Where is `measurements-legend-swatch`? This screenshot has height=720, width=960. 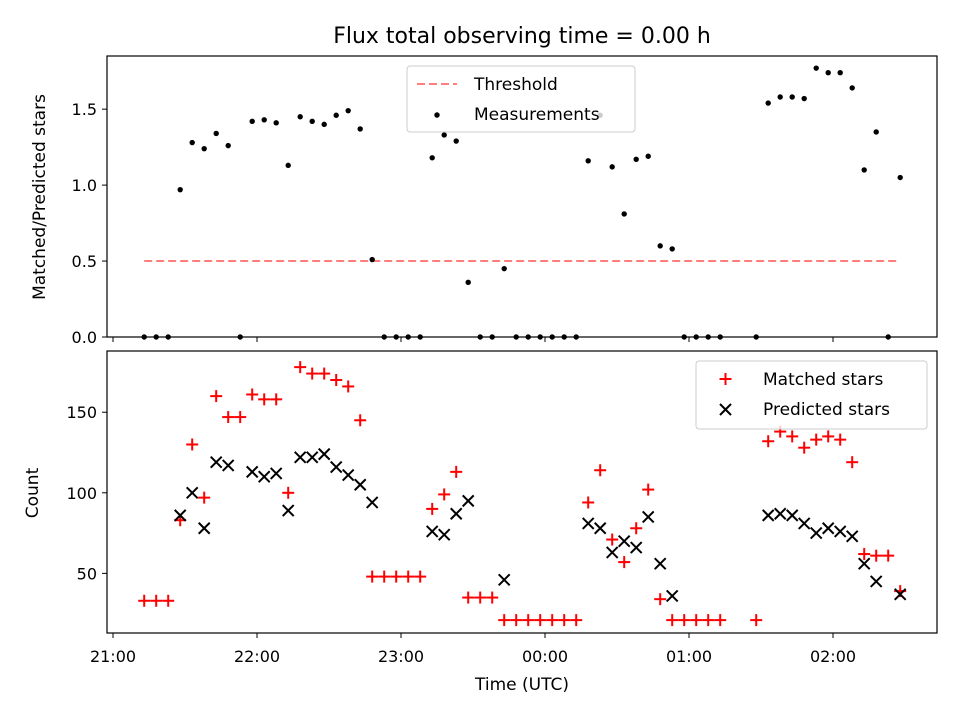 measurements-legend-swatch is located at coordinates (437, 115).